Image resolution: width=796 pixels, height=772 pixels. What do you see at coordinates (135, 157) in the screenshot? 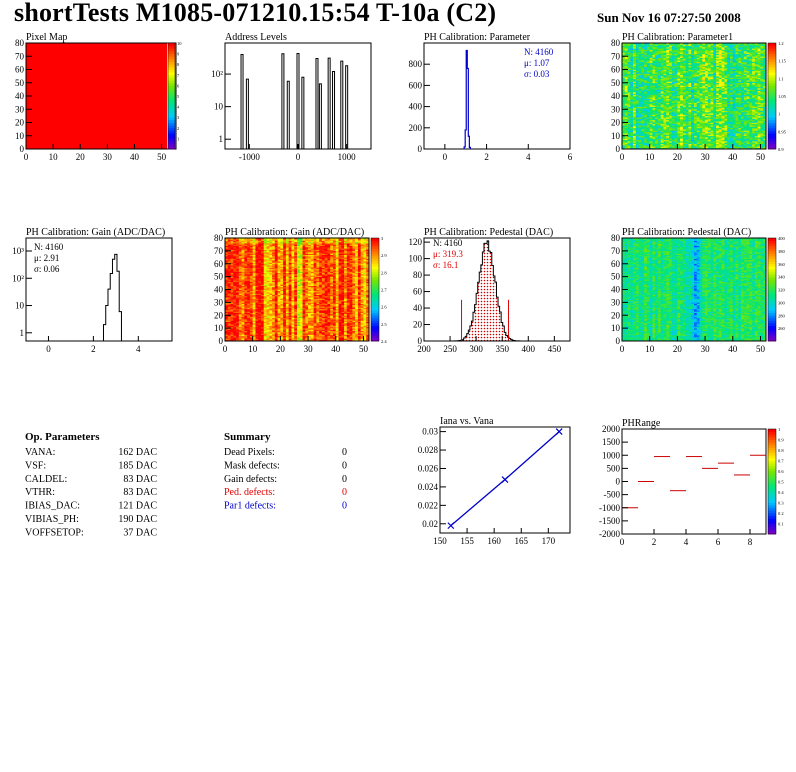
I see `x-tick-label: 40` at bounding box center [135, 157].